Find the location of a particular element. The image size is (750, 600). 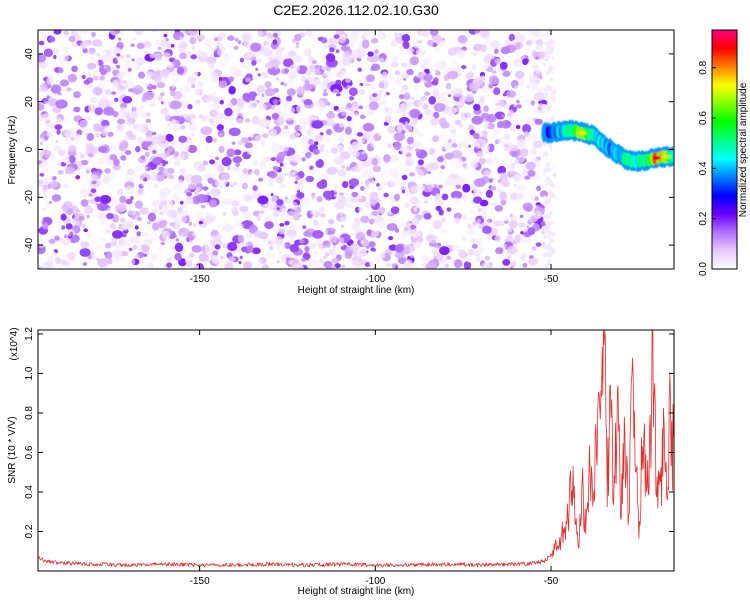

colorbar-tick-label: 0.2 is located at coordinates (703, 218).